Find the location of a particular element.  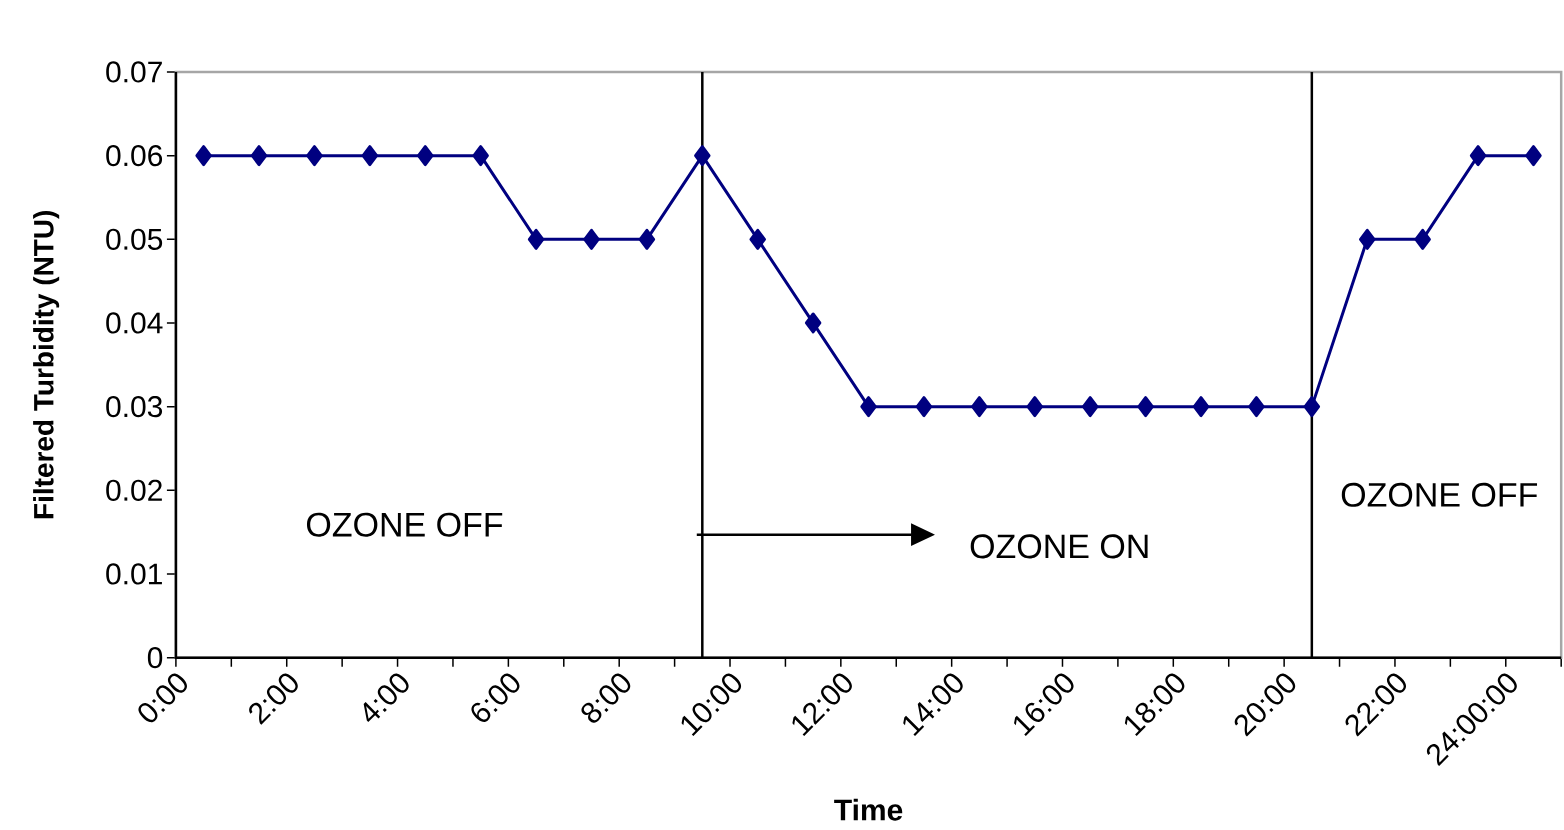

y-tick-label: 0.05 is located at coordinates (134, 239).